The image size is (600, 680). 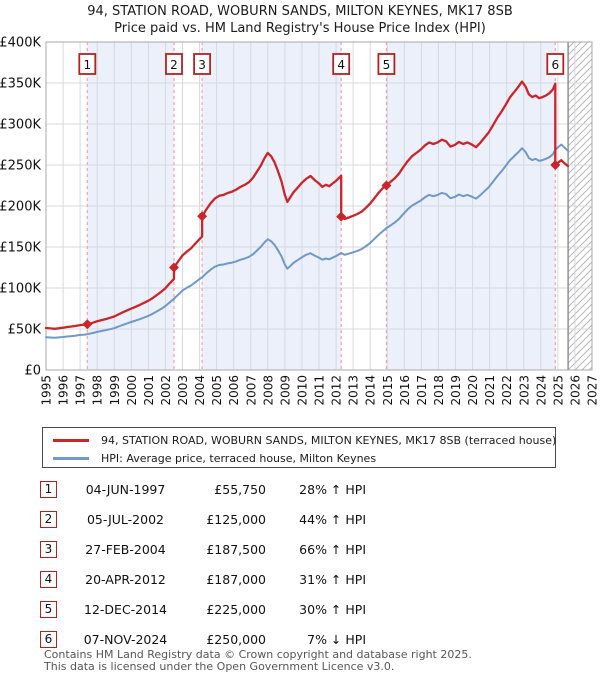 What do you see at coordinates (81, 390) in the screenshot?
I see `x-tick-label: 1997` at bounding box center [81, 390].